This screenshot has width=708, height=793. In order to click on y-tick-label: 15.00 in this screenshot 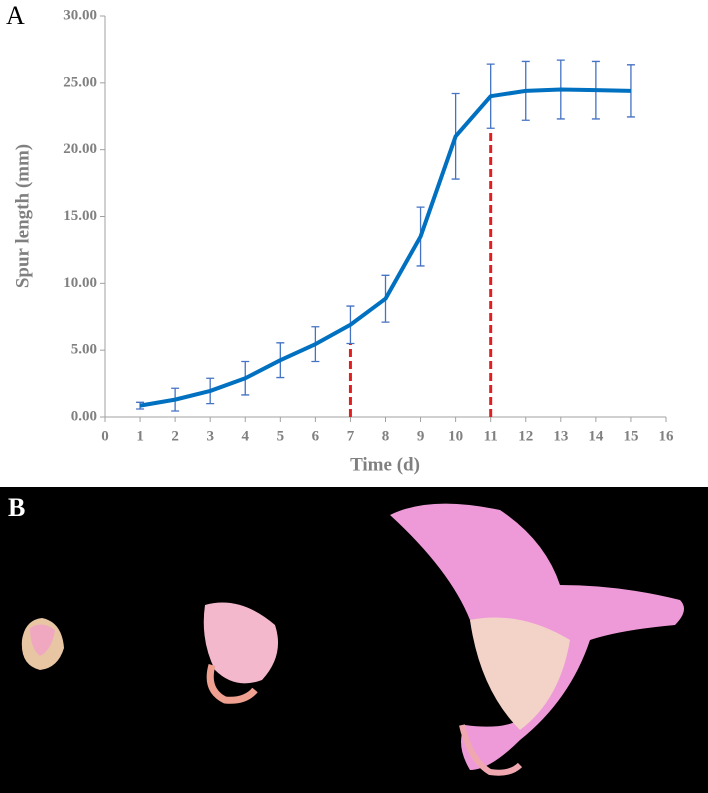, I will do `click(80, 216)`.